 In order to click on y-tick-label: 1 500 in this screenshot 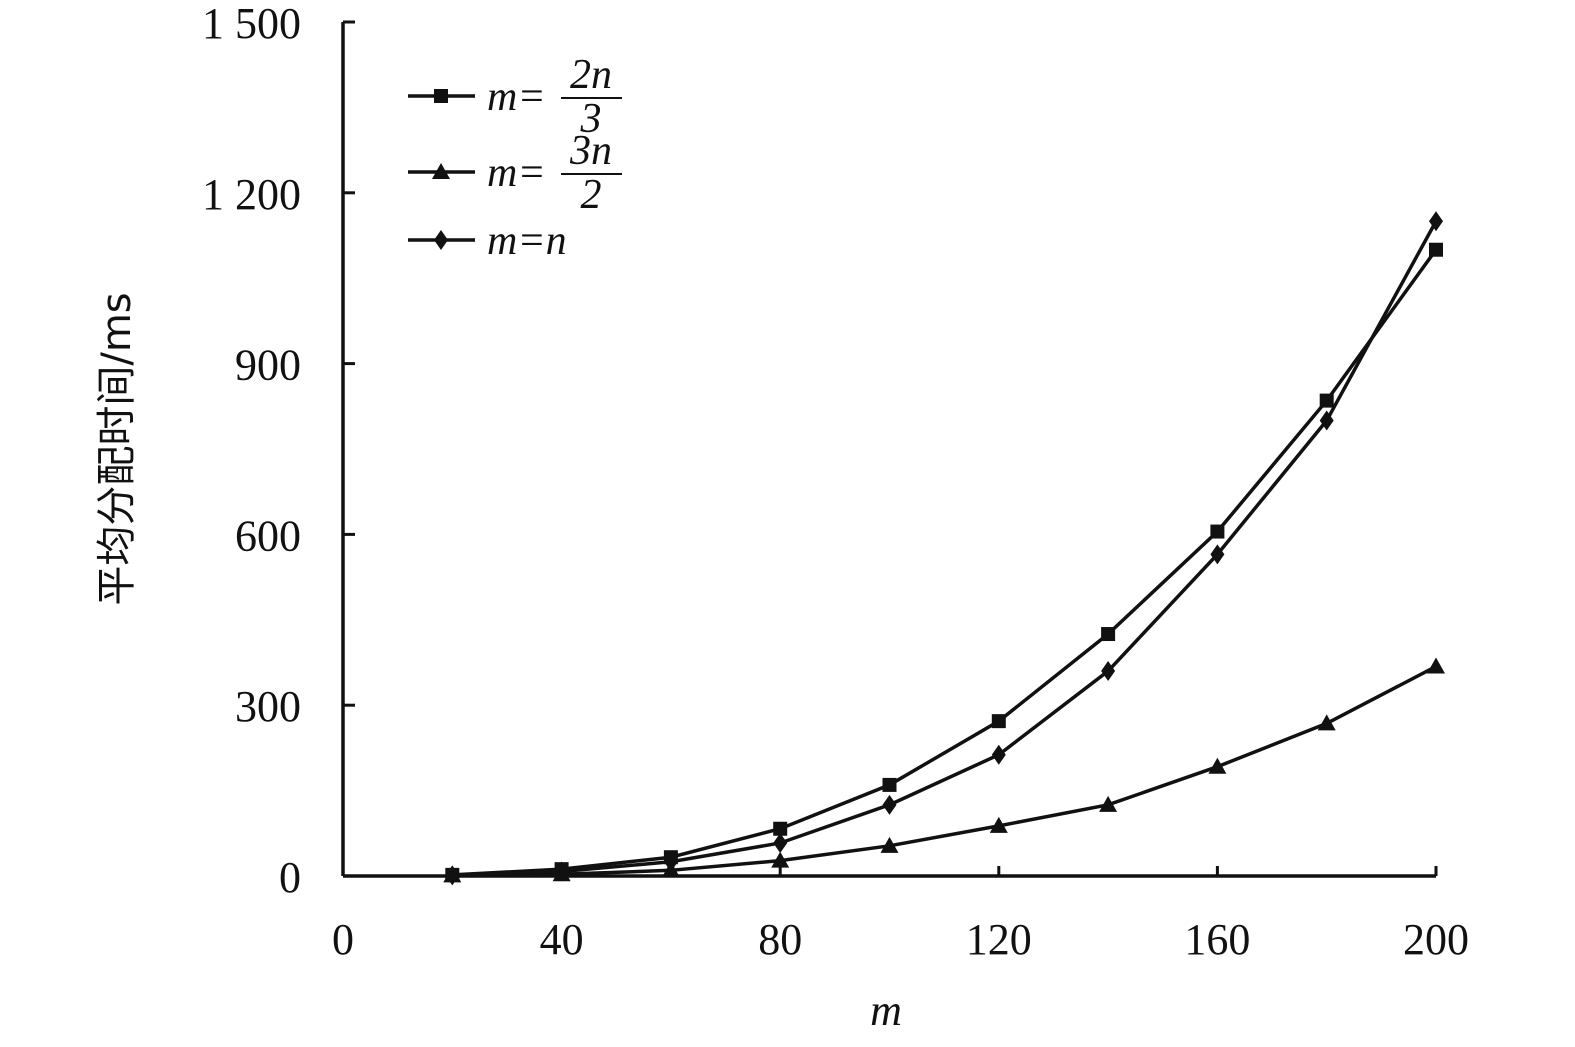, I will do `click(251, 24)`.